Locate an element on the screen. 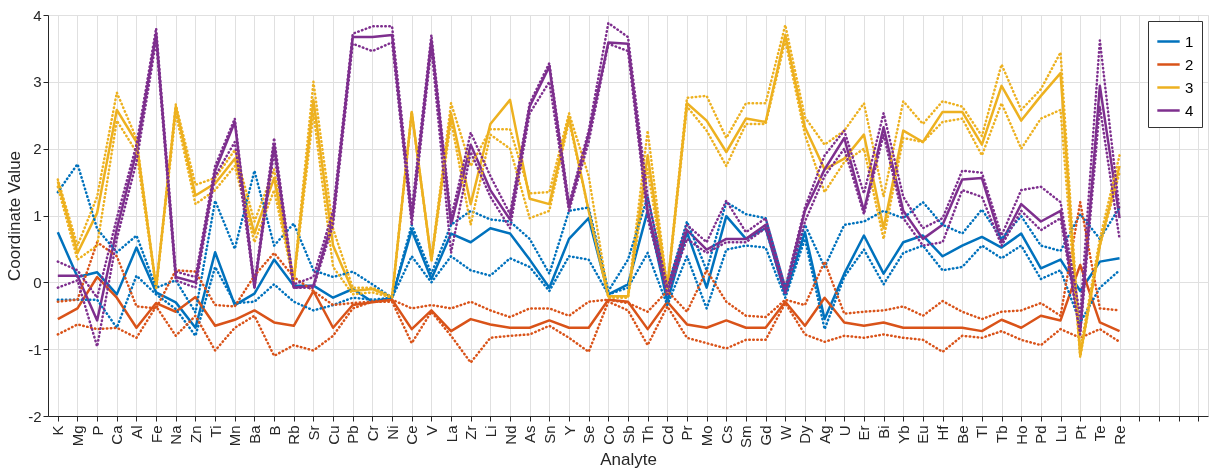 This screenshot has width=1218, height=473. x-tick-label: Zr is located at coordinates (471, 432).